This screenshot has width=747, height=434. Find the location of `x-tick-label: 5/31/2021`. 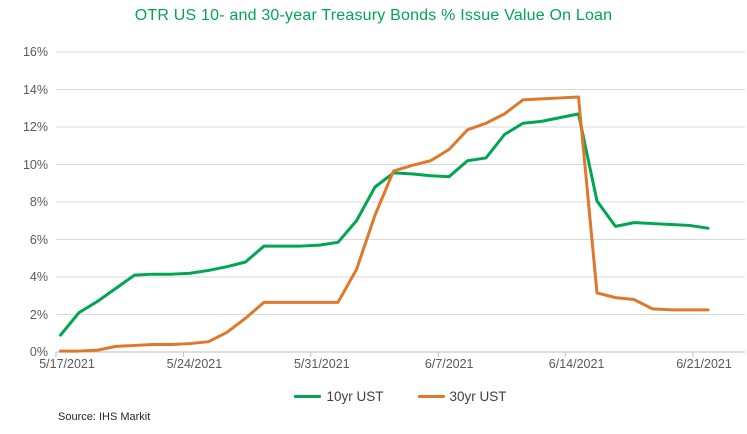

x-tick-label: 5/31/2021 is located at coordinates (321, 364).